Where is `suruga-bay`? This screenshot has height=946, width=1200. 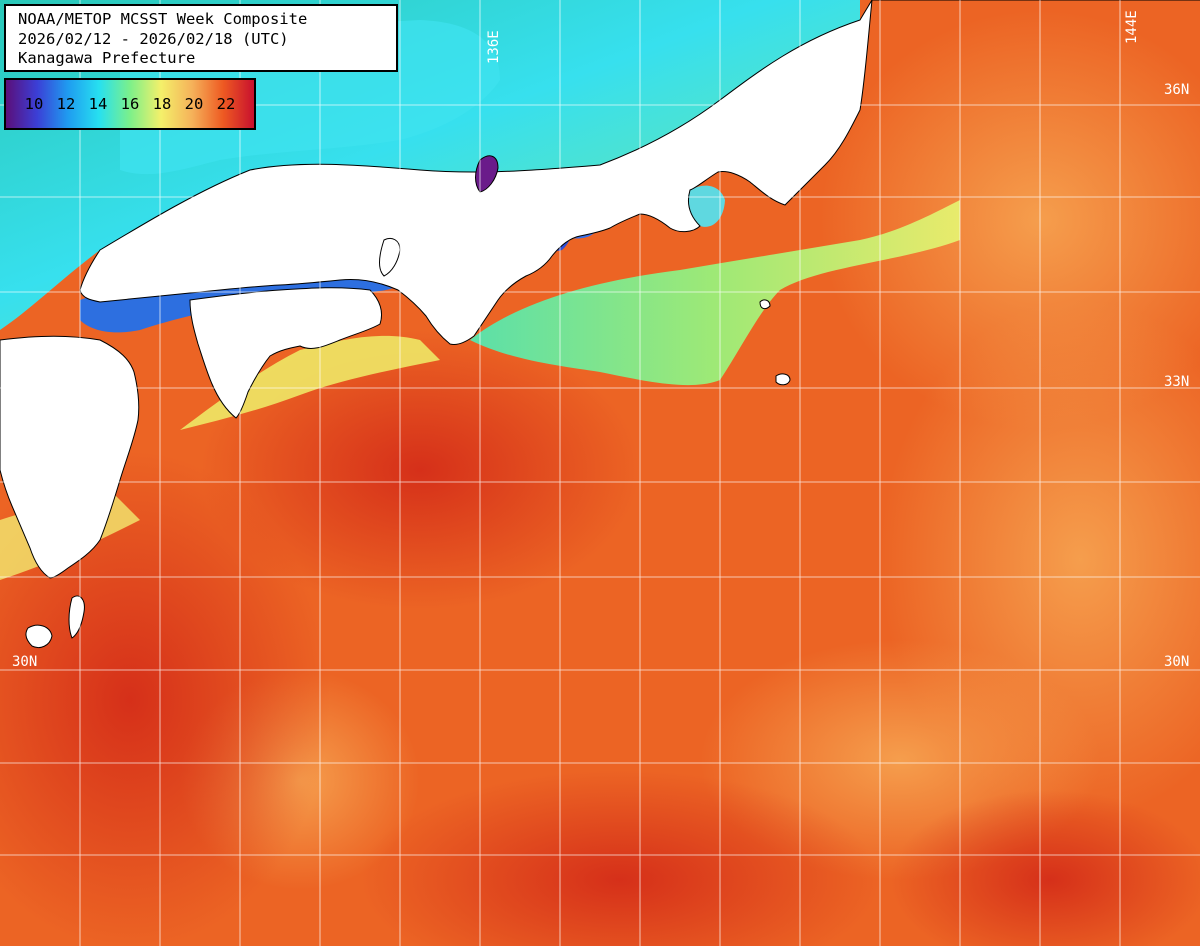 suruga-bay is located at coordinates (706, 206).